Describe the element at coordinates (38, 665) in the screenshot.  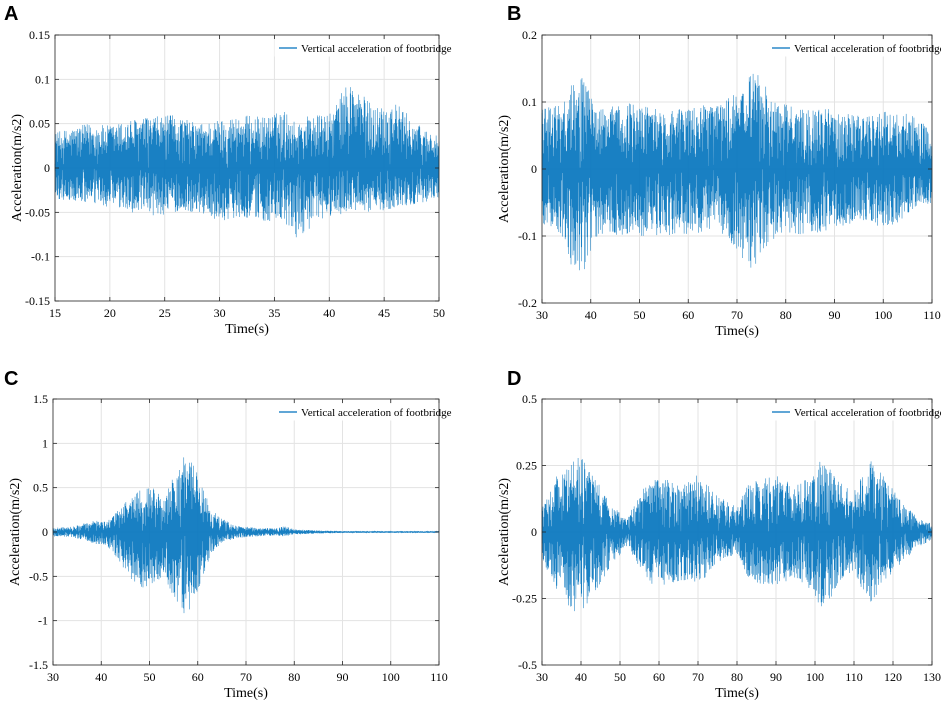
I see `y-tick-label: -1.5` at that location.